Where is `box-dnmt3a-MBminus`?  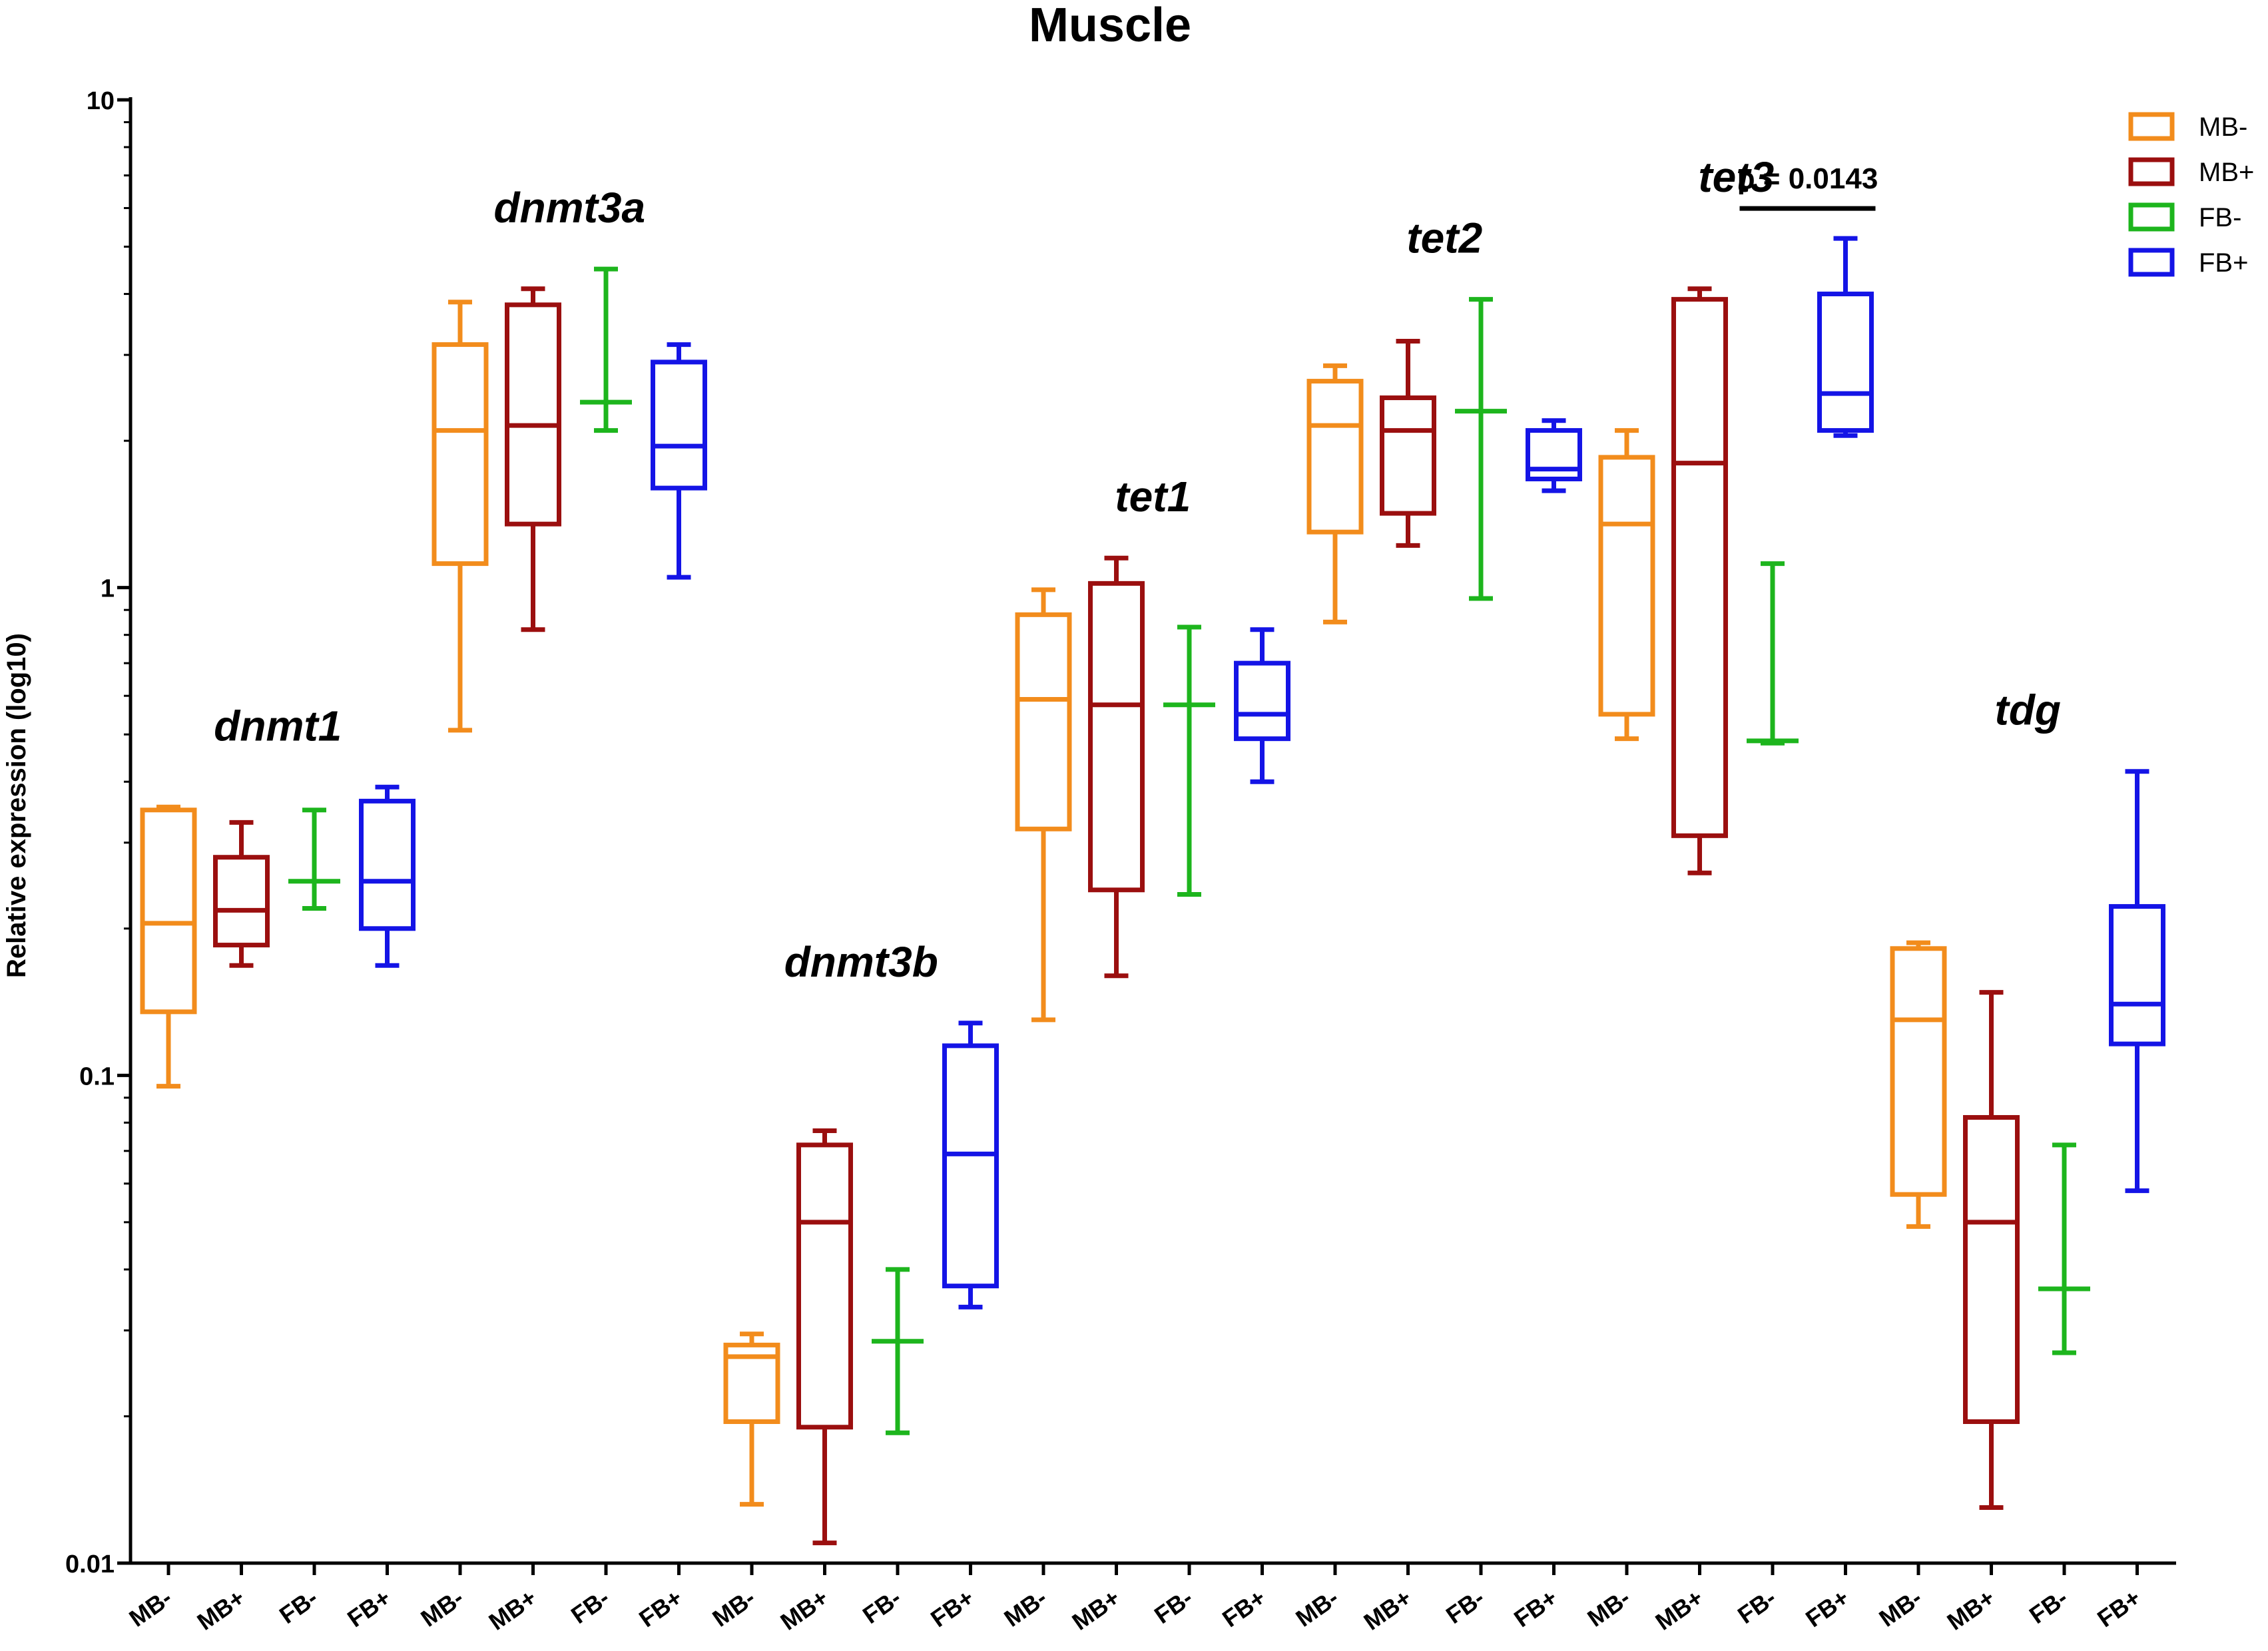
box-dnmt3a-MBminus is located at coordinates (460, 516).